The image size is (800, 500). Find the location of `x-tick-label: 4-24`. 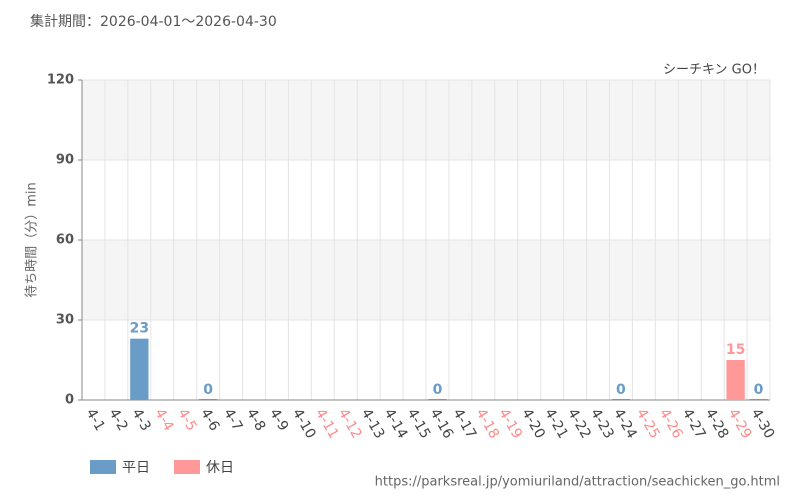

x-tick-label: 4-24 is located at coordinates (625, 424).